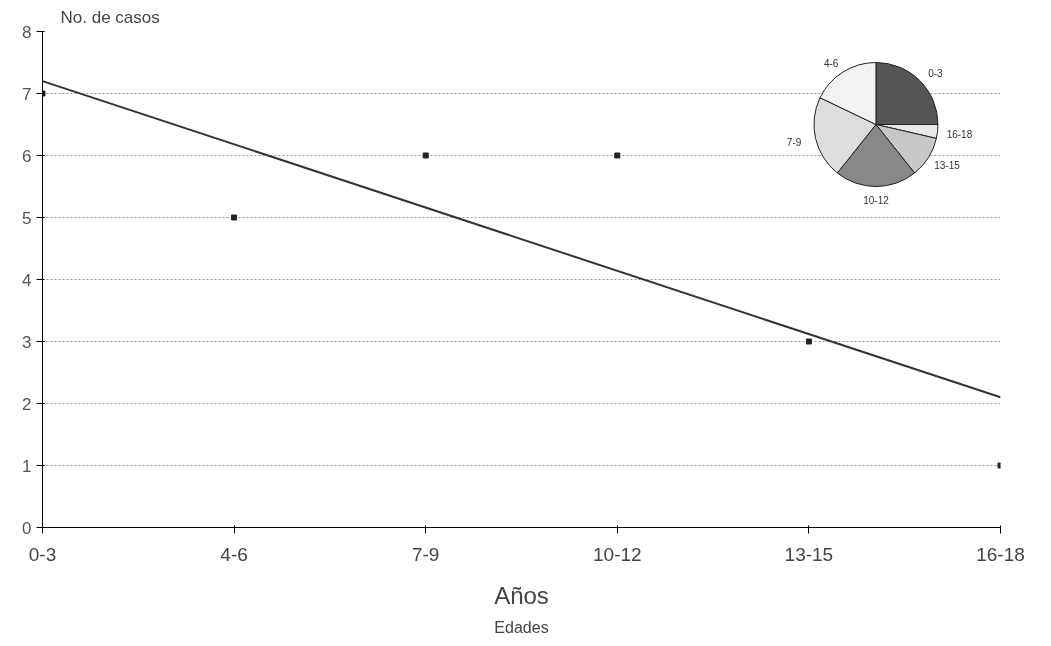  I want to click on x-tick-label: 4-6, so click(234, 554).